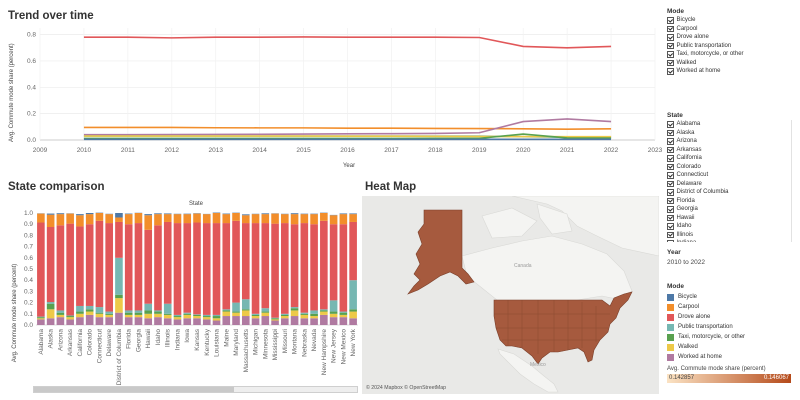 This screenshot has height=400, width=800. Describe the element at coordinates (729, 192) in the screenshot. I see `state-filter-item: District of Columbia` at that location.